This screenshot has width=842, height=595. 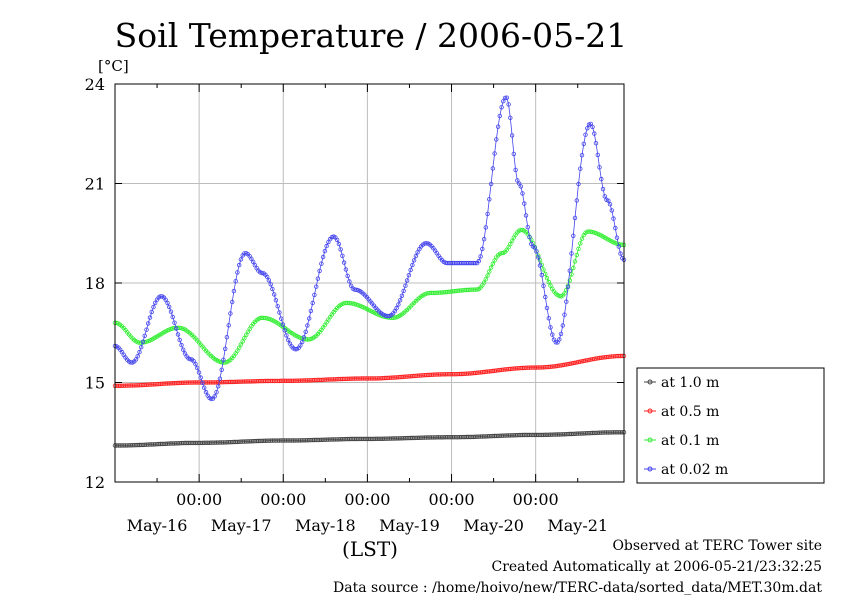 I want to click on y-tick-labels: 12 15 18 21 24, so click(x=95, y=283).